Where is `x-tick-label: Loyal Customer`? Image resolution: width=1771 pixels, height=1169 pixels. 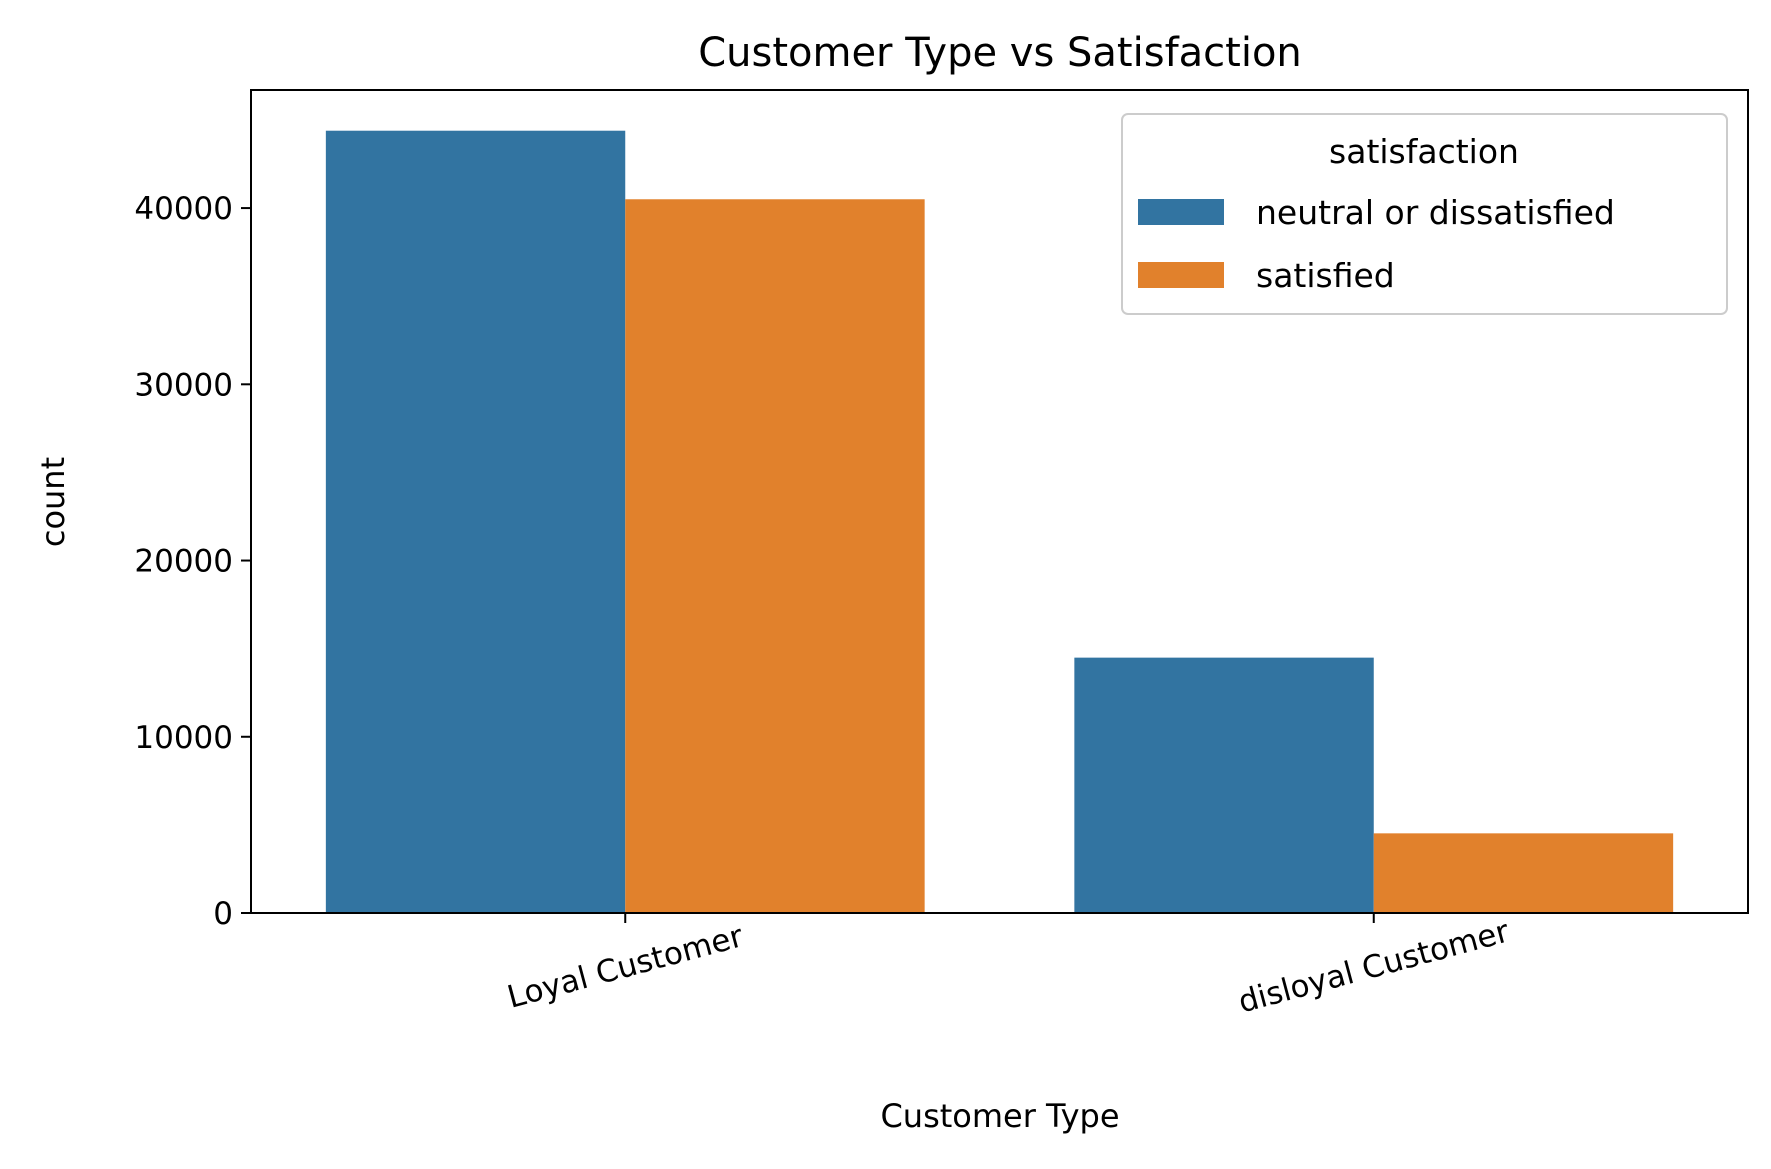
x-tick-label: Loyal Customer is located at coordinates (625, 966).